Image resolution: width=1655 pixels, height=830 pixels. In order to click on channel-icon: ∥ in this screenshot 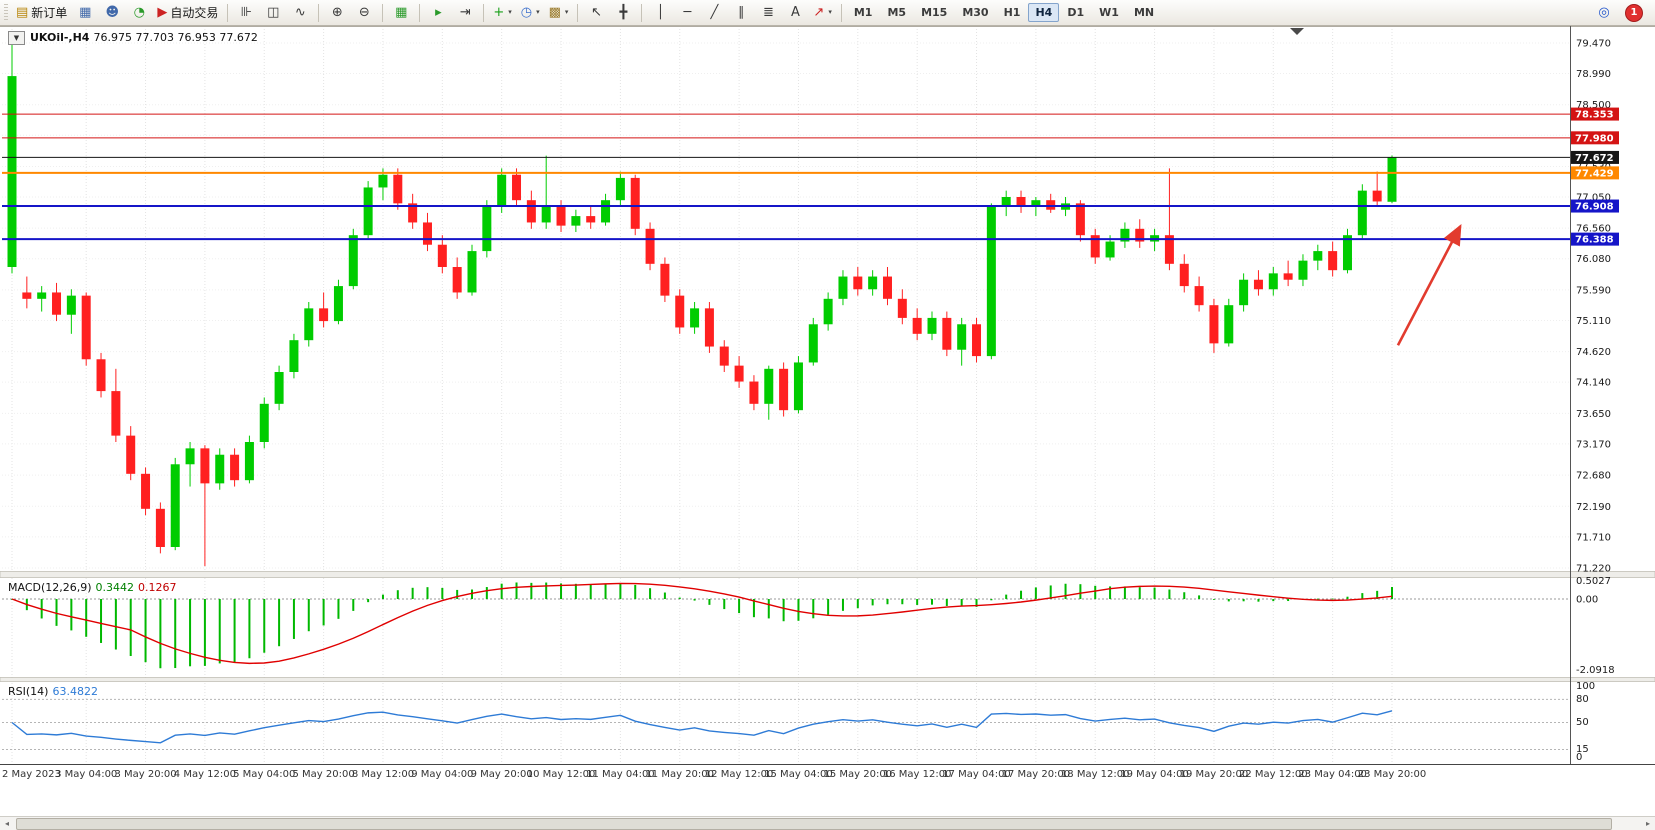, I will do `click(741, 12)`.